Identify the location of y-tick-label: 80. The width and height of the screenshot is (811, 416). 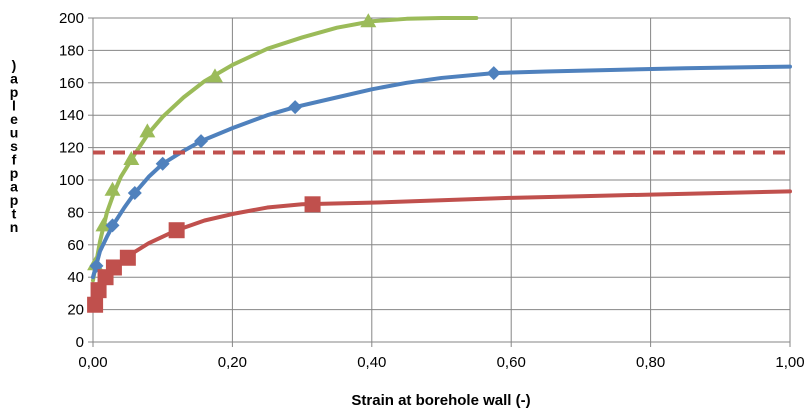
(75, 212).